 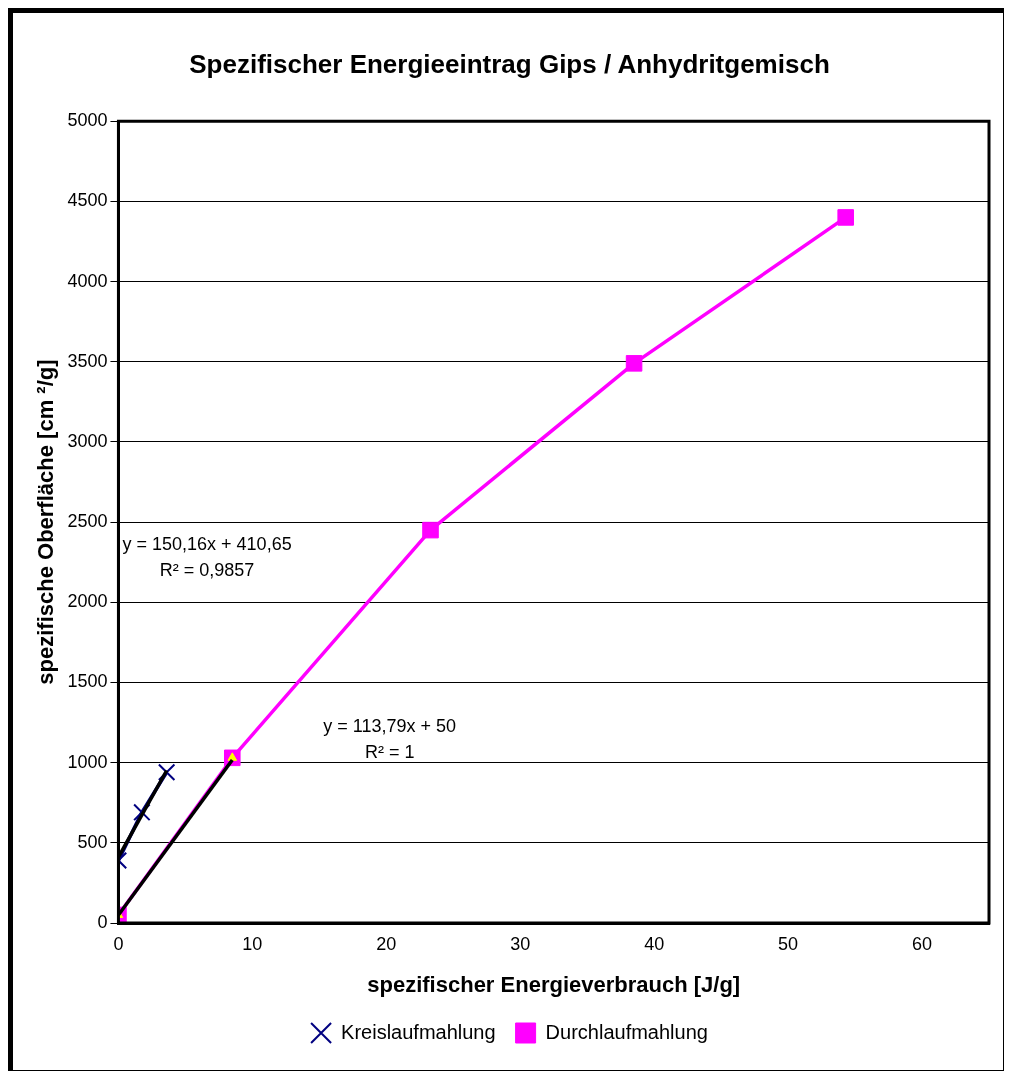 What do you see at coordinates (92, 841) in the screenshot?
I see `y-tick-label: 500` at bounding box center [92, 841].